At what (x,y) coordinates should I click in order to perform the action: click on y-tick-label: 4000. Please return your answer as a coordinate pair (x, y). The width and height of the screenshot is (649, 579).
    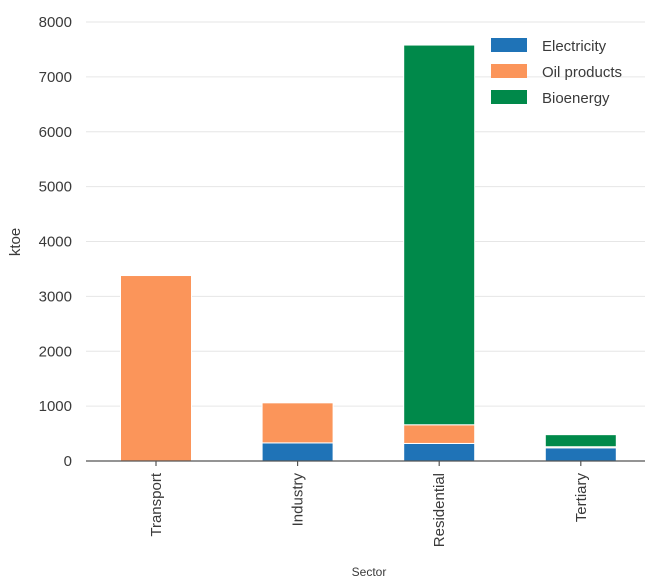
    Looking at the image, I should click on (55, 242).